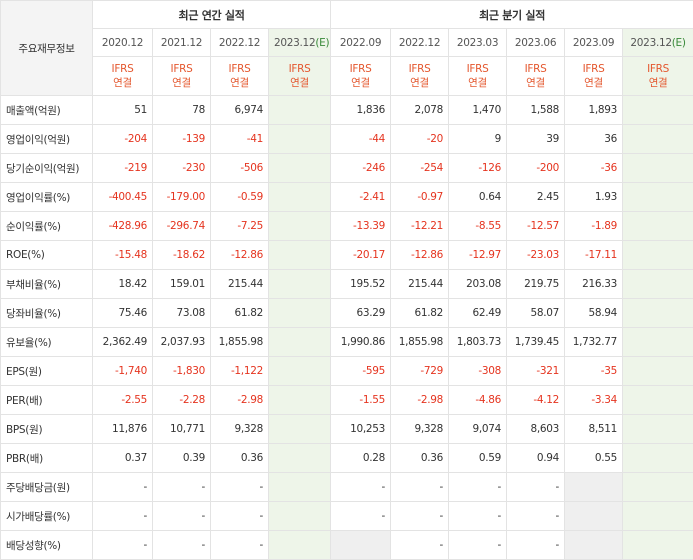  Describe the element at coordinates (240, 226) in the screenshot. I see `value-cell: -7.25` at that location.